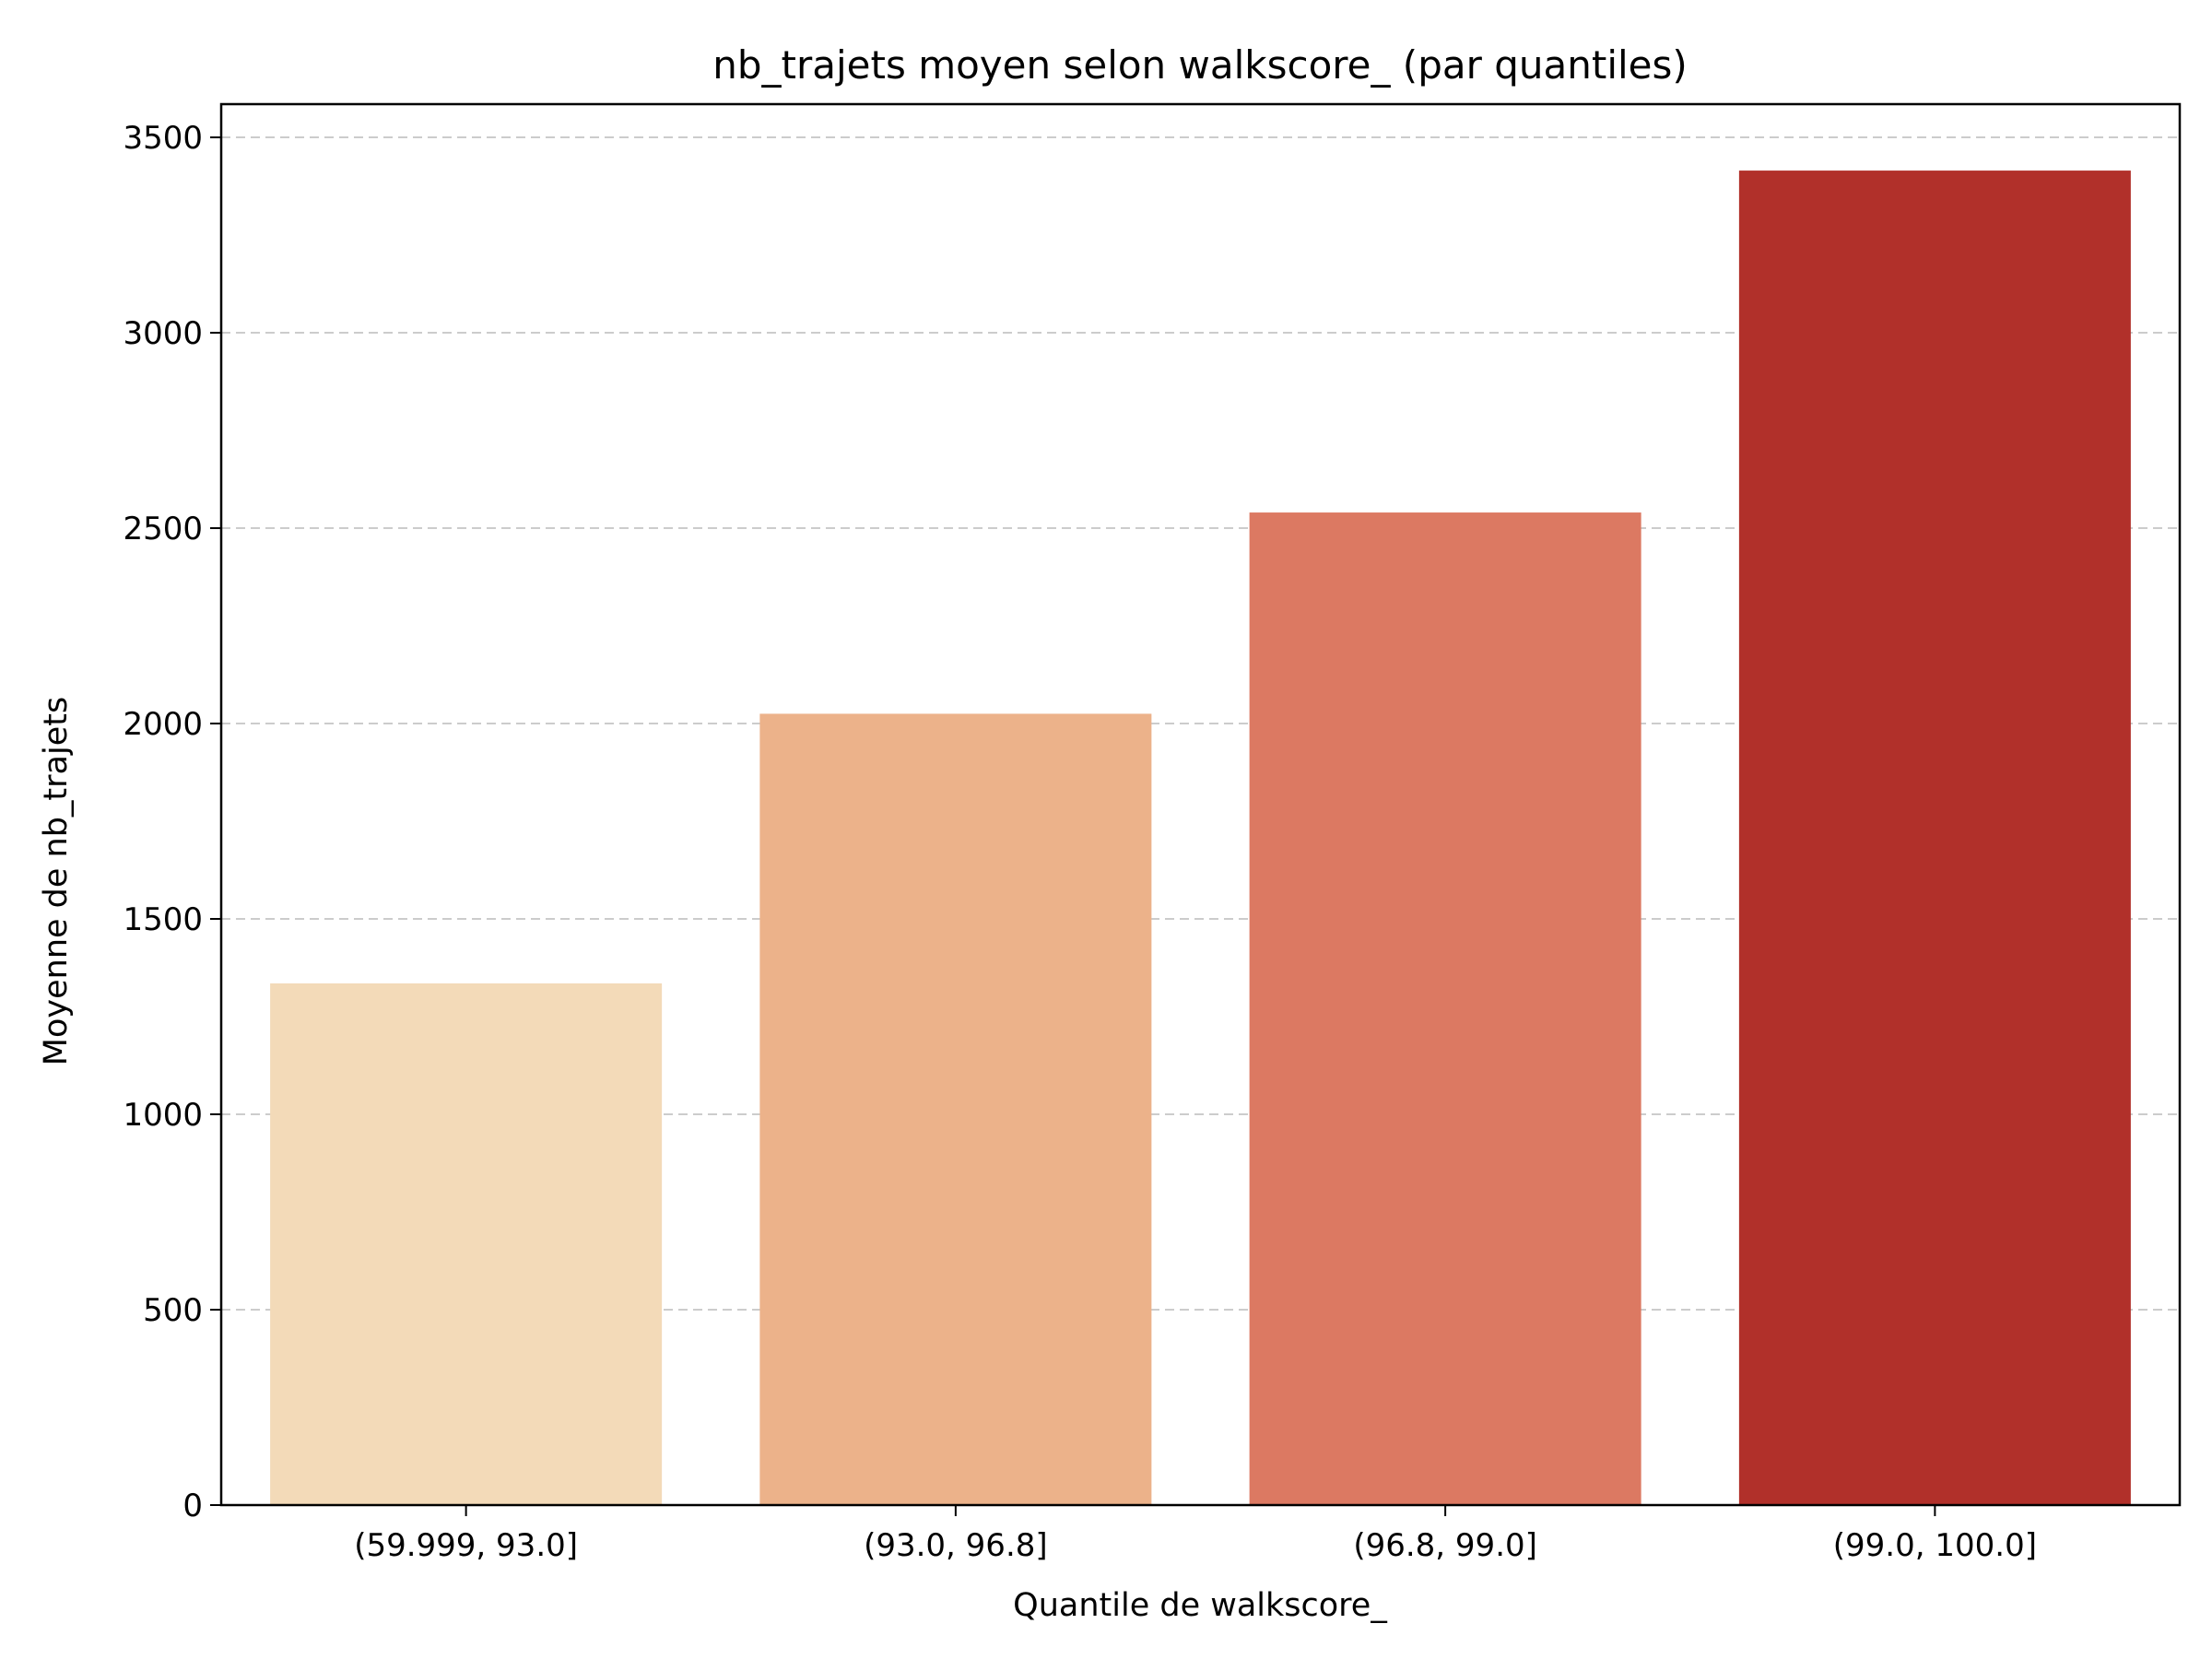  Describe the element at coordinates (163, 919) in the screenshot. I see `y-tick-label: 1500` at that location.